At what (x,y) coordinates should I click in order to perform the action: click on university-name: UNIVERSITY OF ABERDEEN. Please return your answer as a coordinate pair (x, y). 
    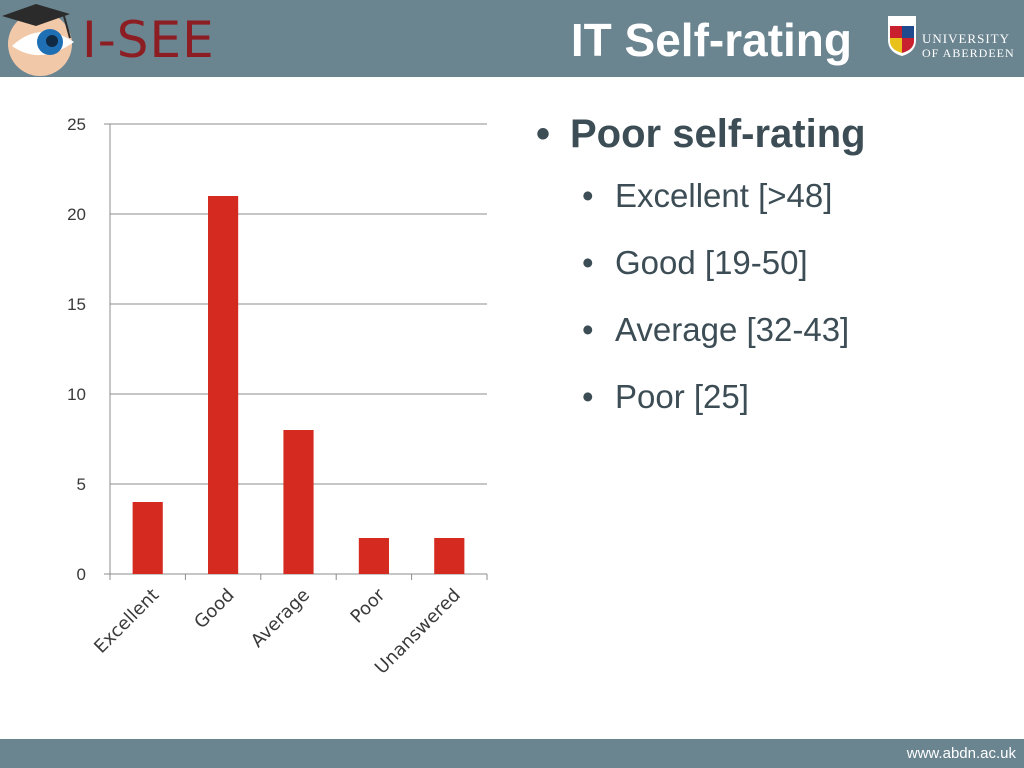
    Looking at the image, I should click on (968, 46).